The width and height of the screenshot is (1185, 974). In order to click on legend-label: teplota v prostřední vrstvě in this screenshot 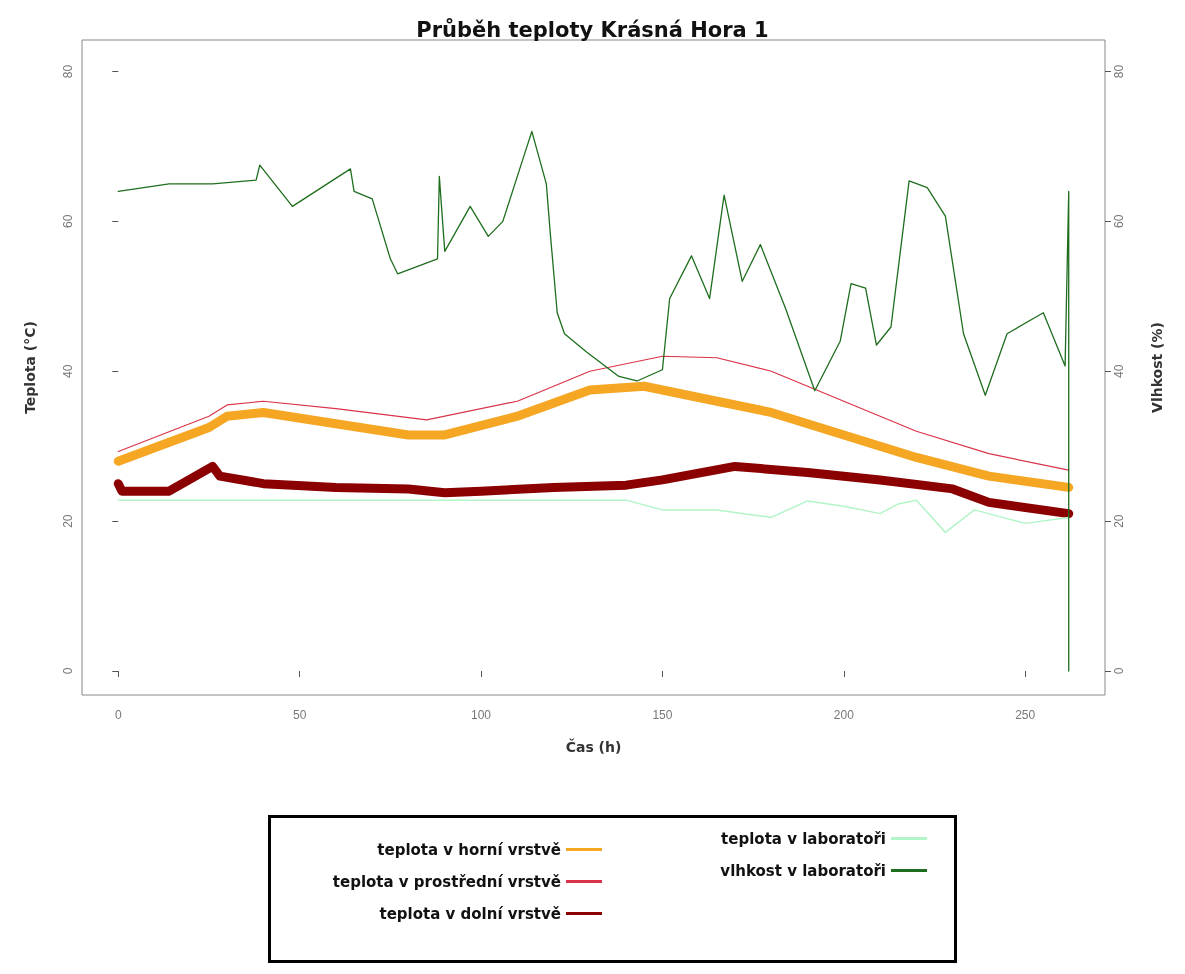, I will do `click(446, 881)`.